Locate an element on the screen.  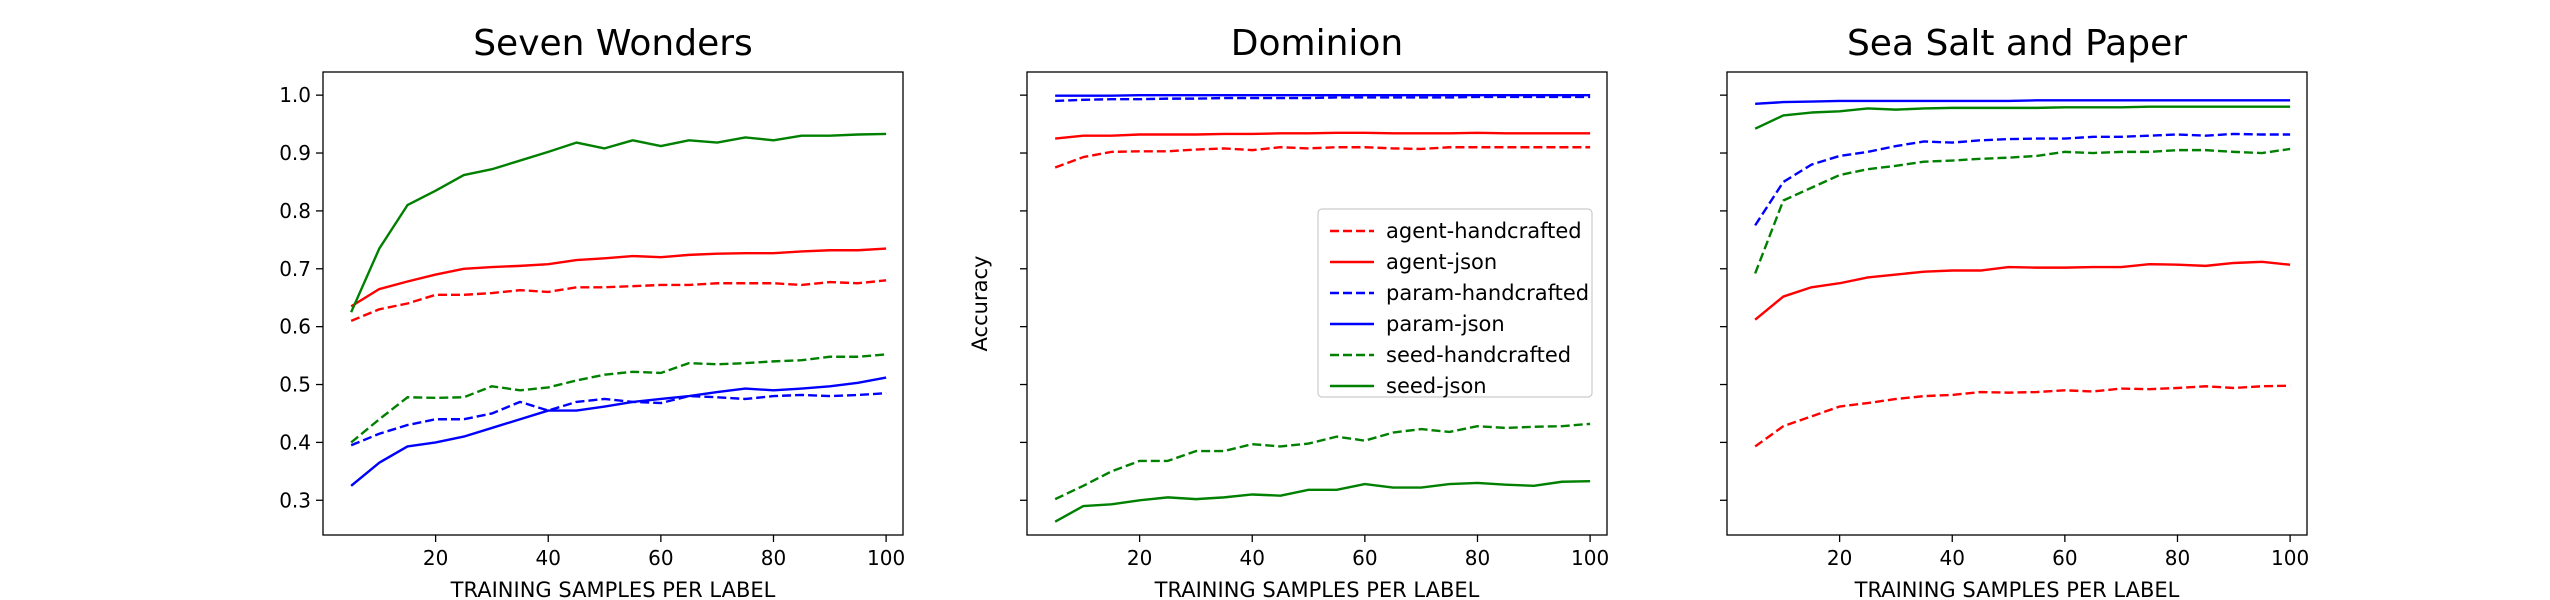
legend-label-seed-handcrafted: seed-handcrafted is located at coordinates (1478, 355).